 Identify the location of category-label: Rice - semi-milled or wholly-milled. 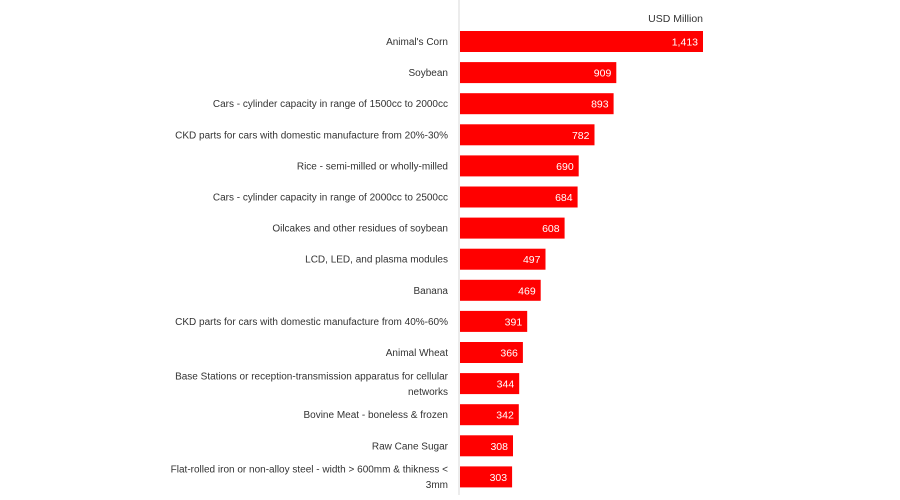
(372, 166).